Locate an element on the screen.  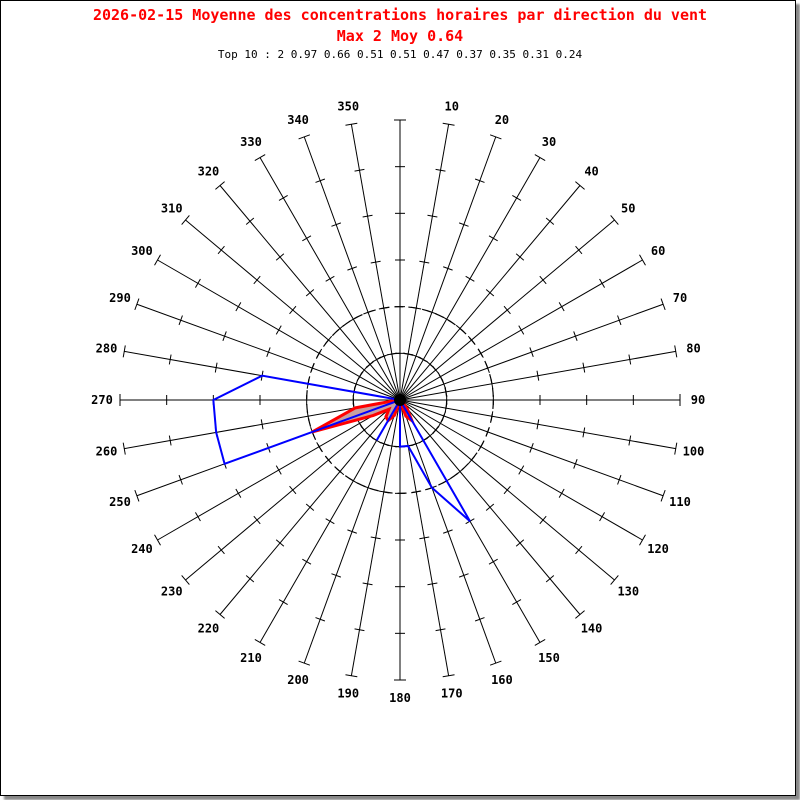
direction-label-160: 160 is located at coordinates (502, 680).